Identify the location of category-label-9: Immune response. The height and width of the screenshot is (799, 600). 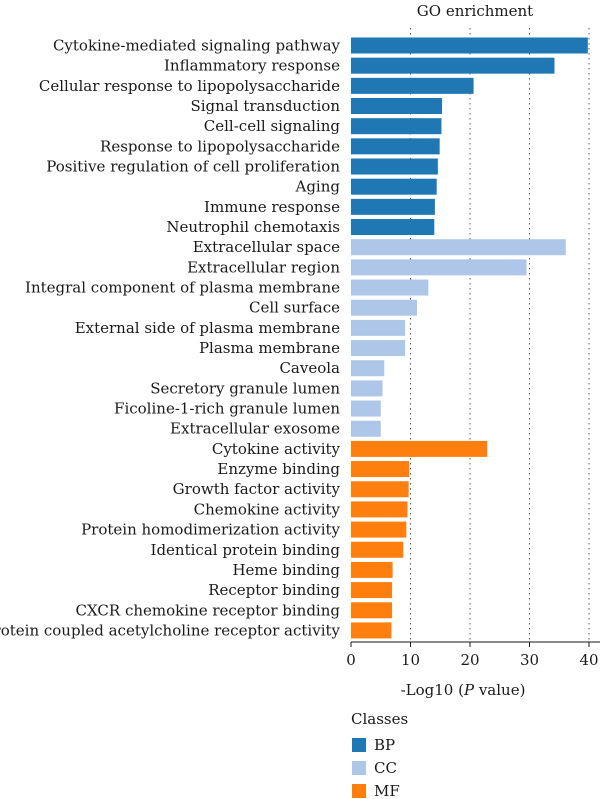
(272, 207).